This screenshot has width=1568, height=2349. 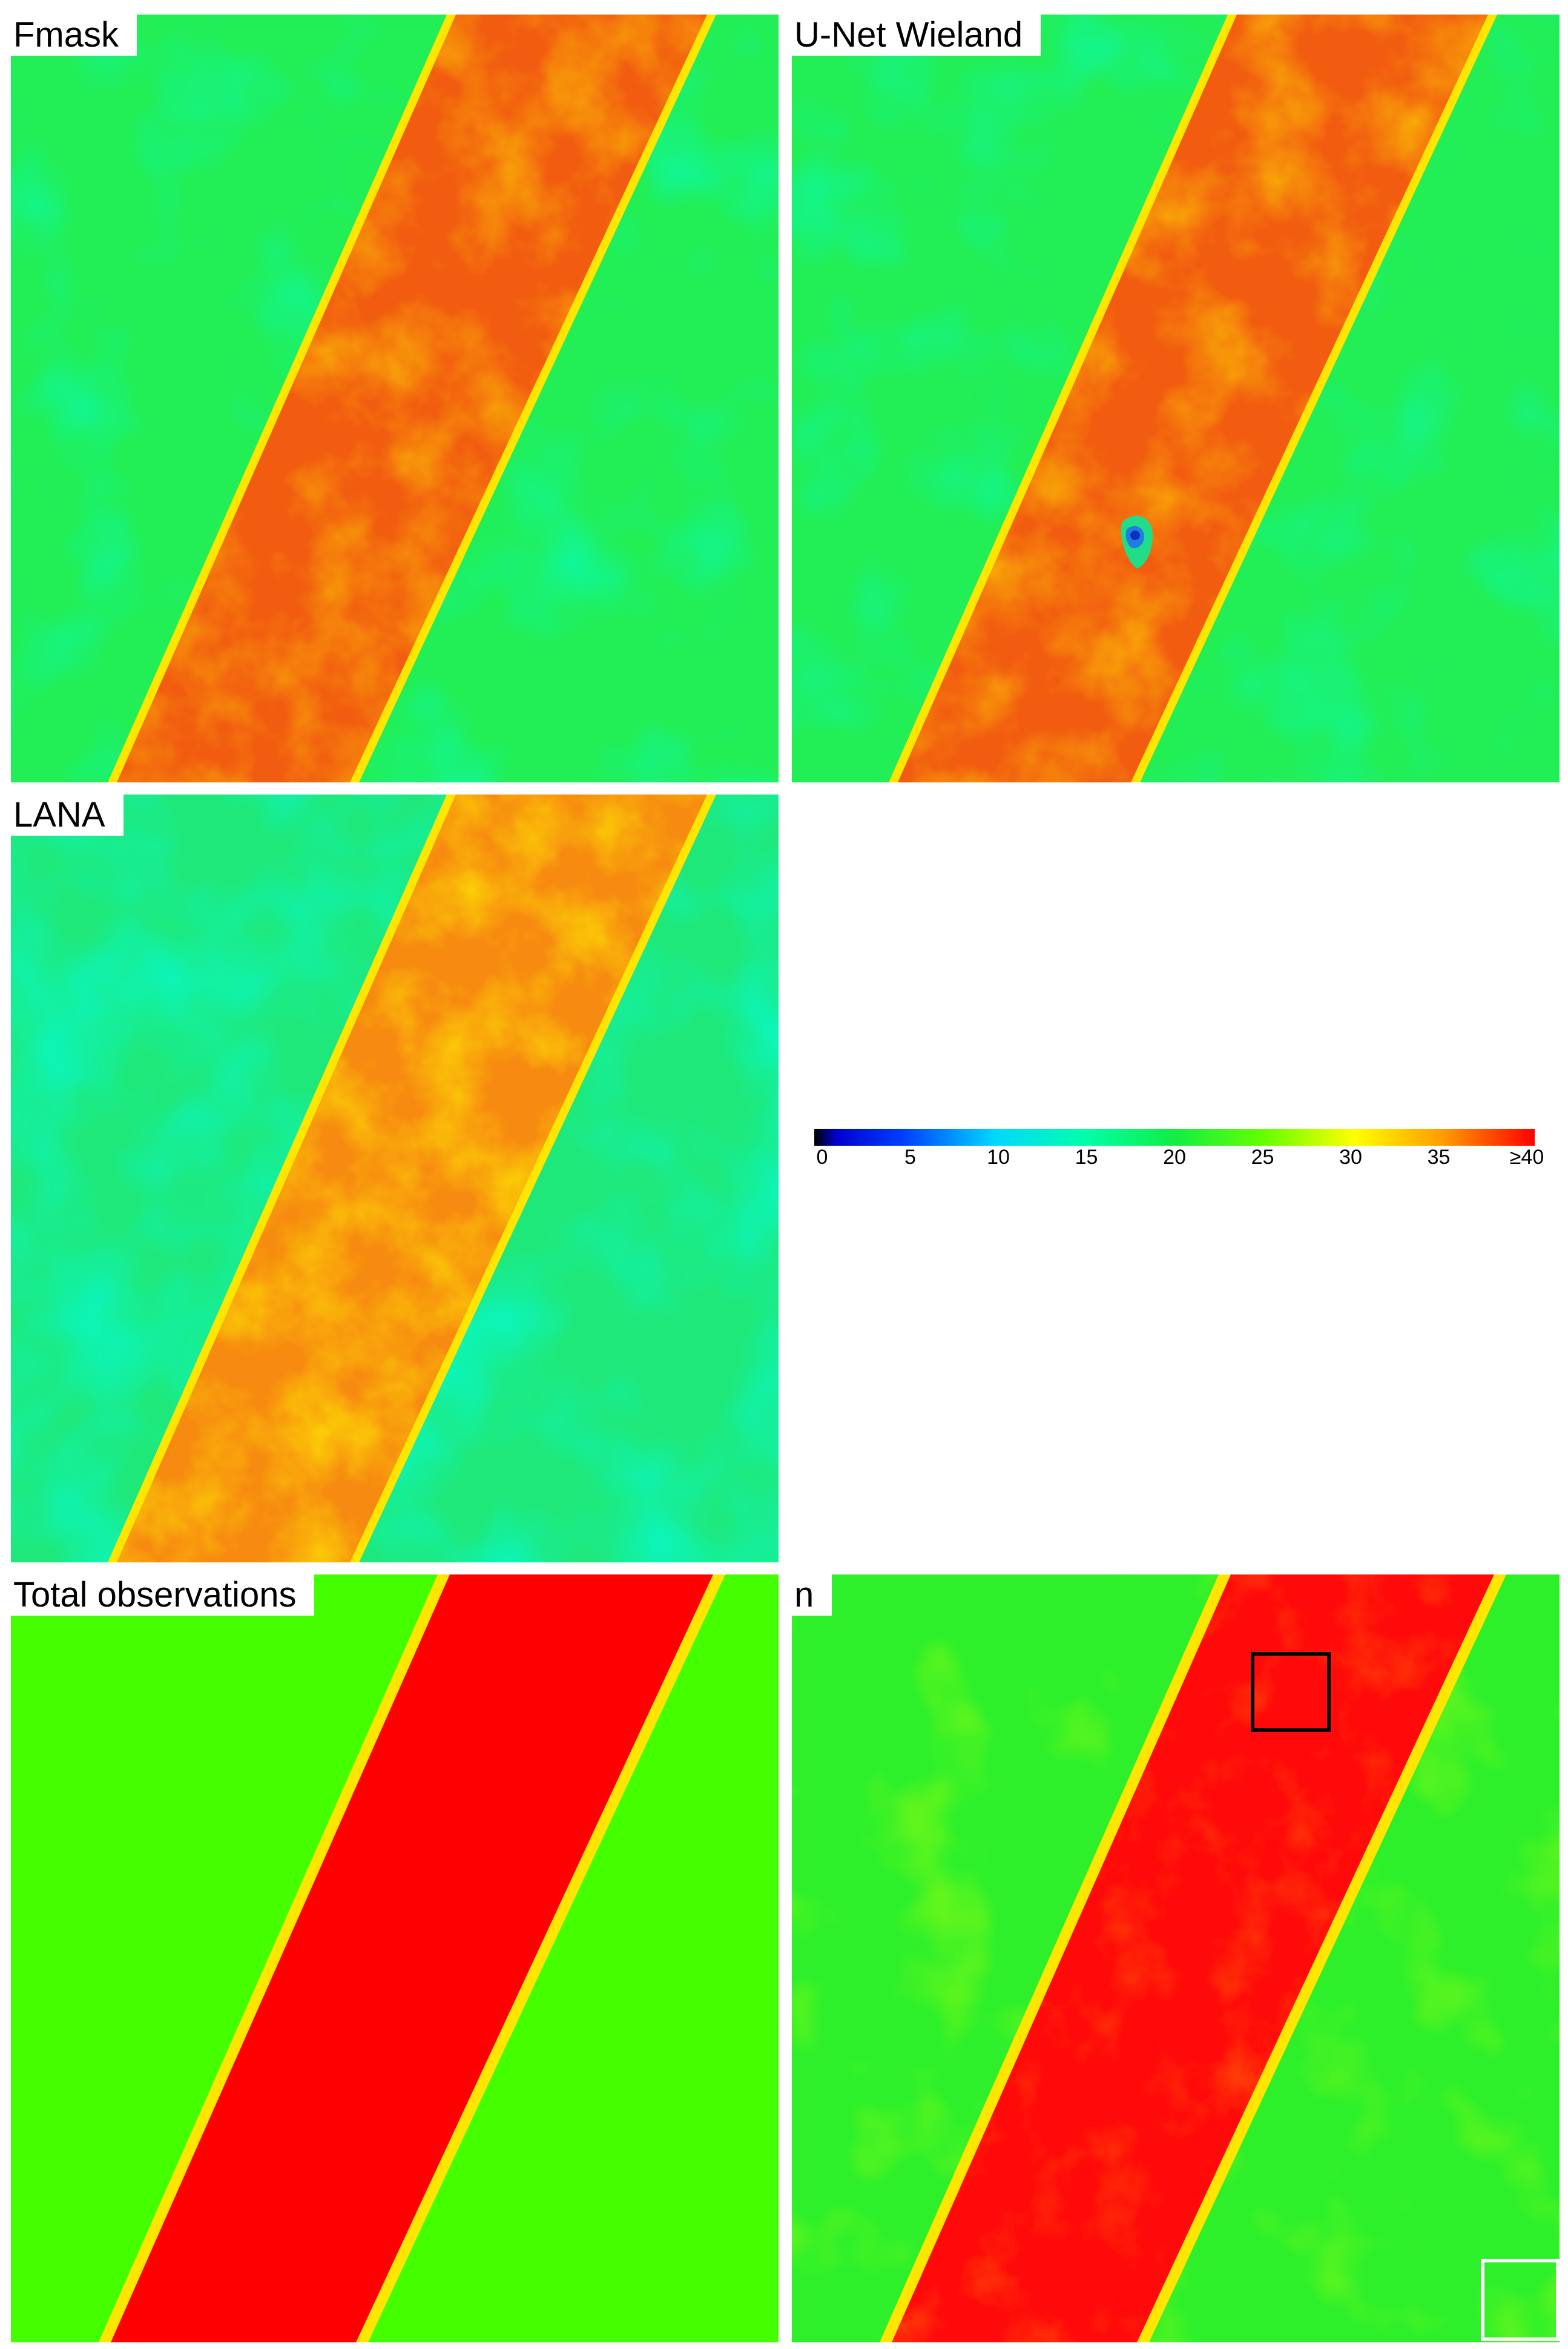 What do you see at coordinates (822, 1157) in the screenshot?
I see `colorbar-tick-label: 0` at bounding box center [822, 1157].